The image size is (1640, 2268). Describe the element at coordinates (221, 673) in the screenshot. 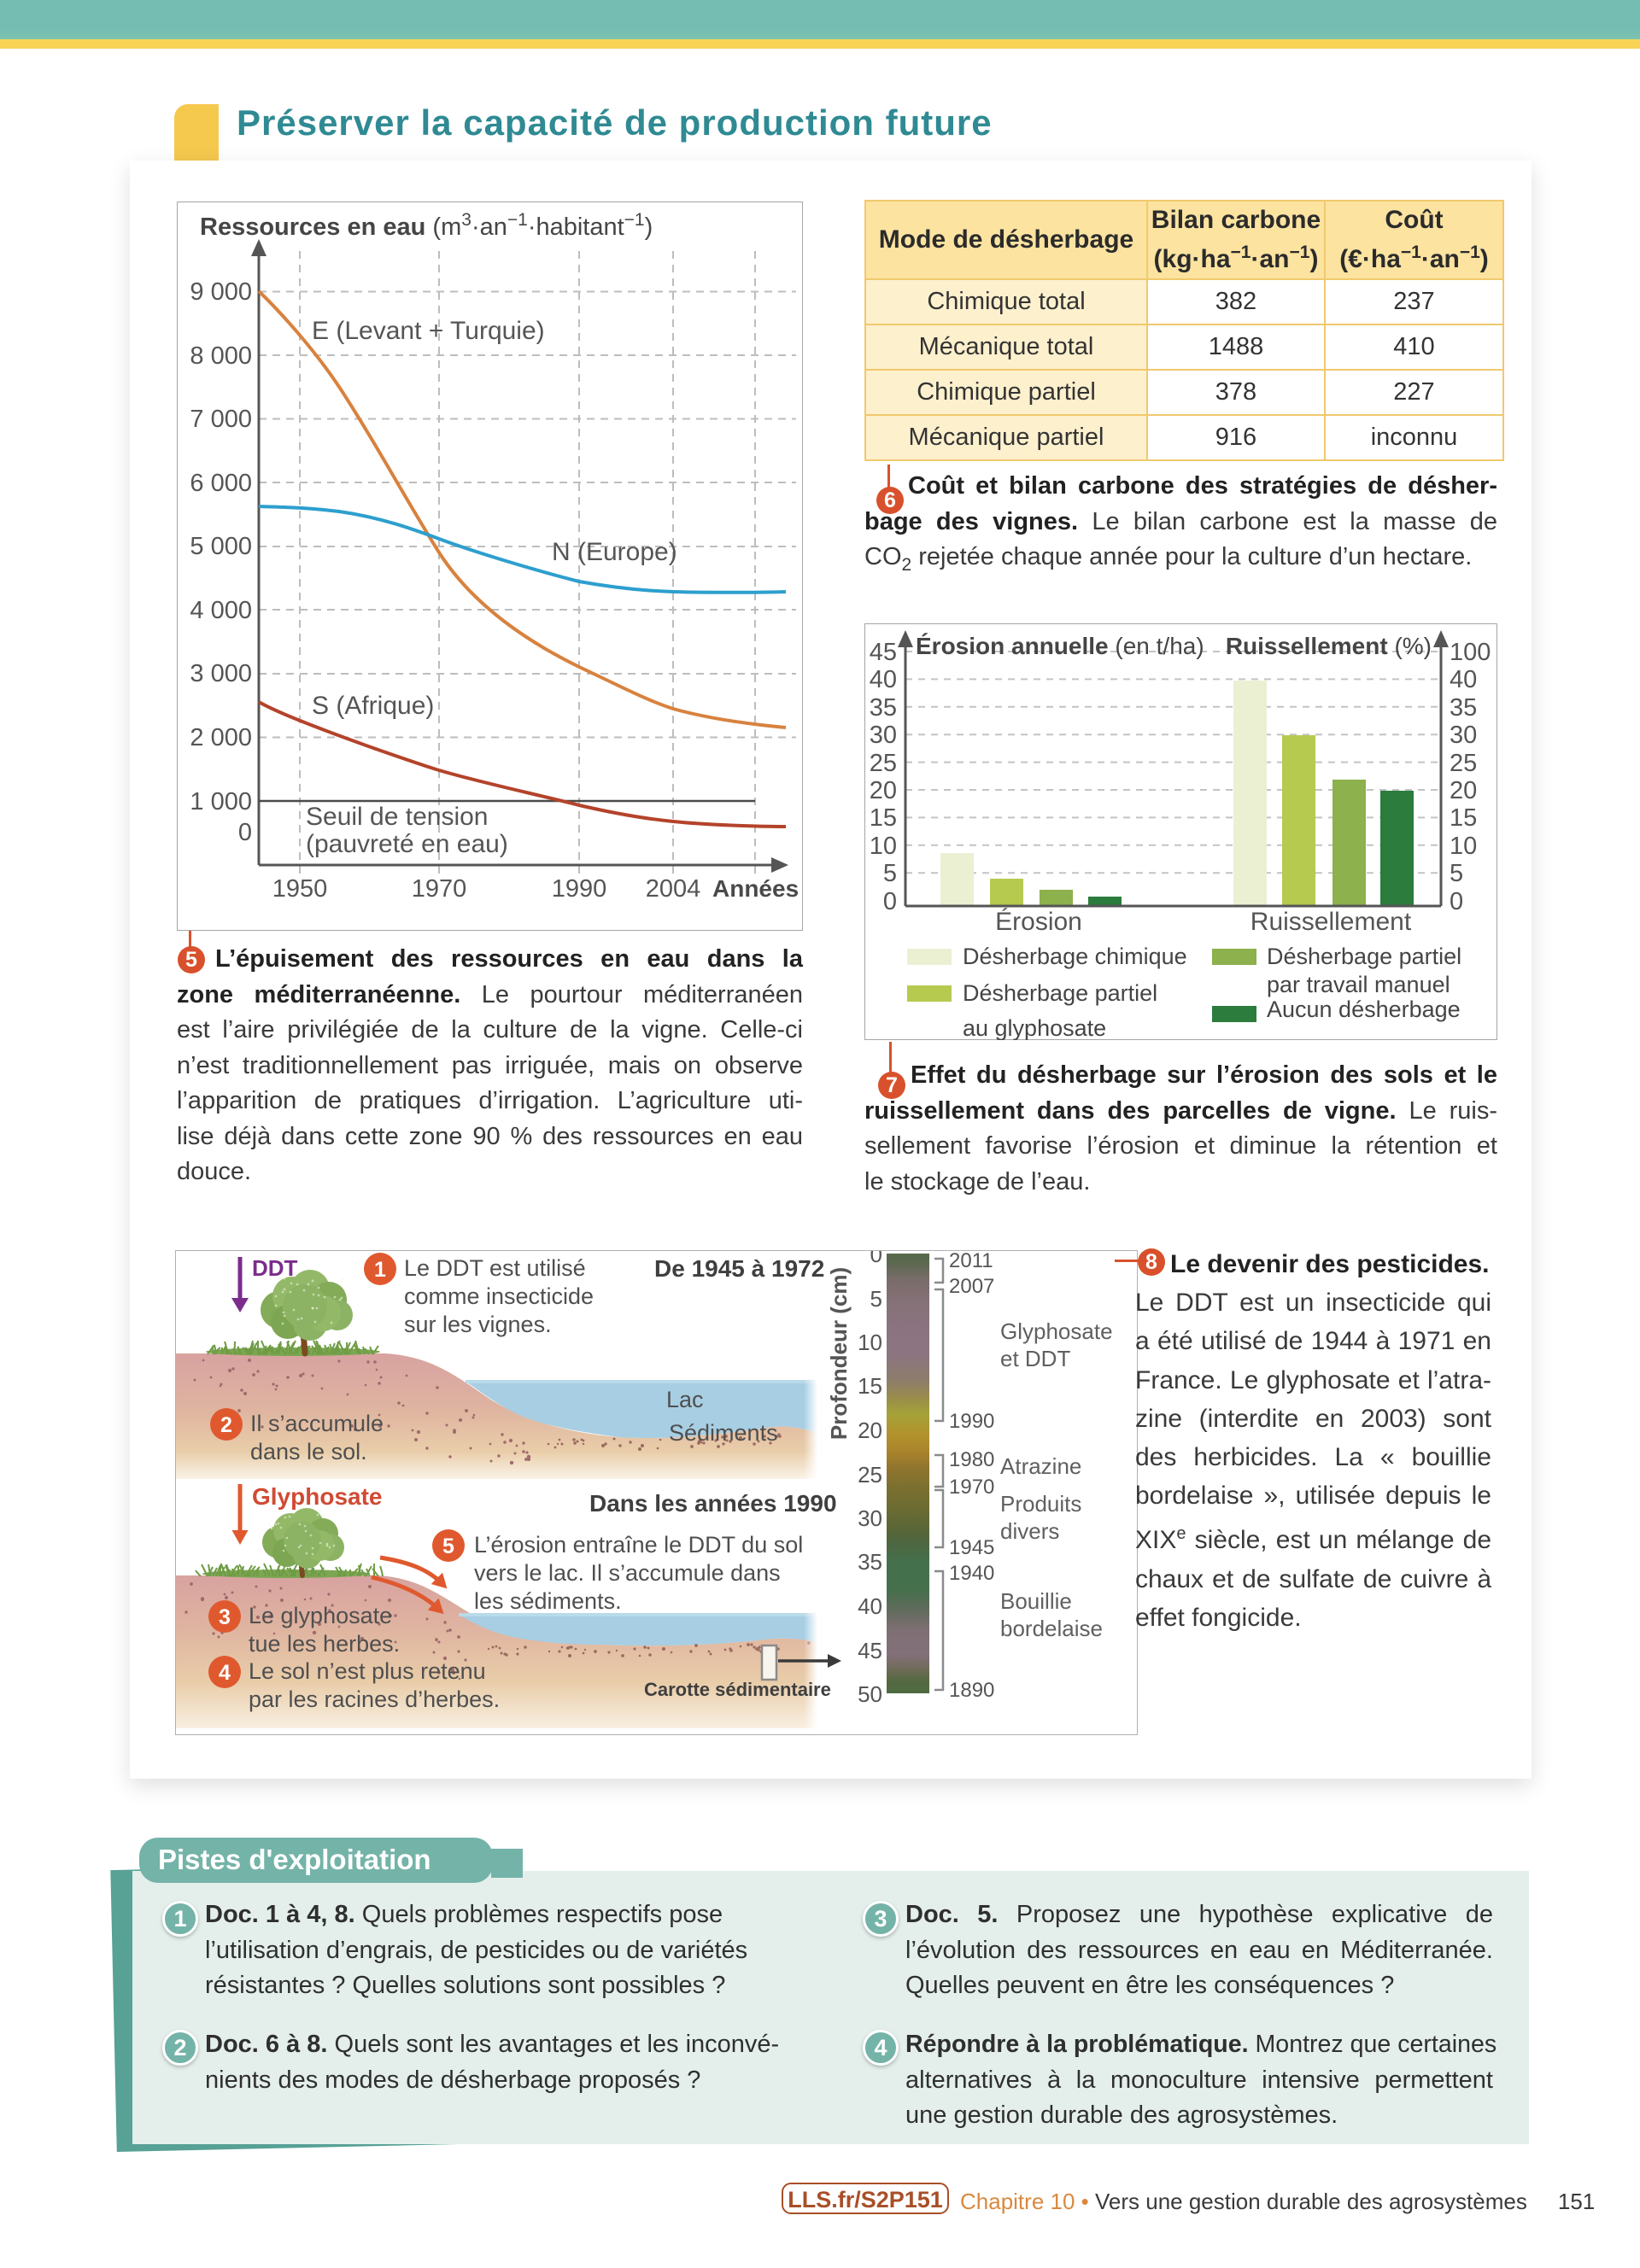

I see `svg-text: 3 000` at that location.